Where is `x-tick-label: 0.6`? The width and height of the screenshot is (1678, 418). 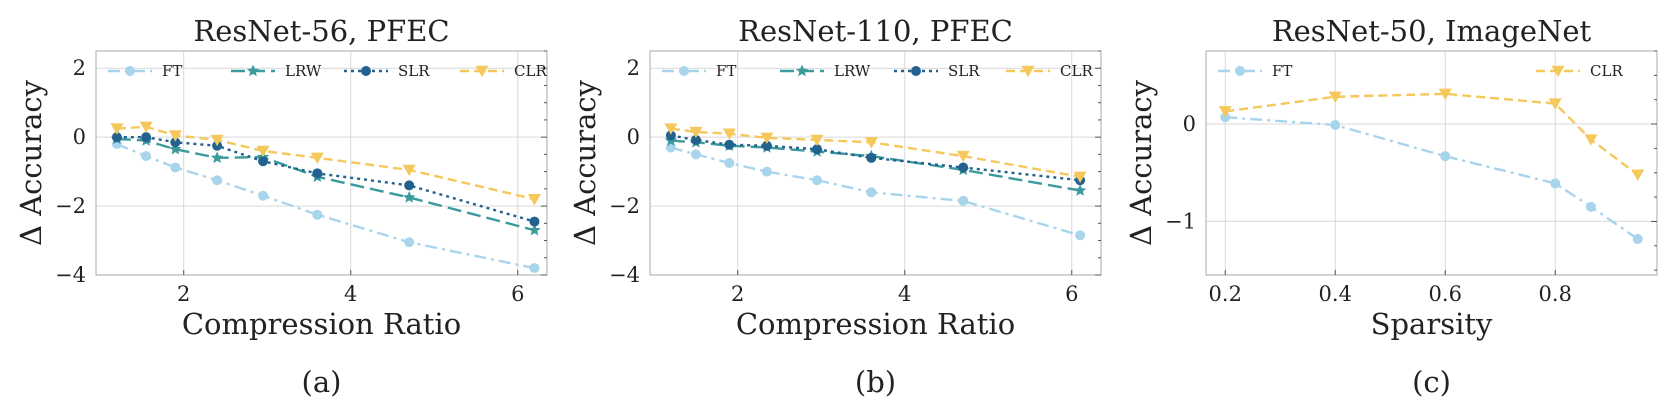
x-tick-label: 0.6 is located at coordinates (1445, 294).